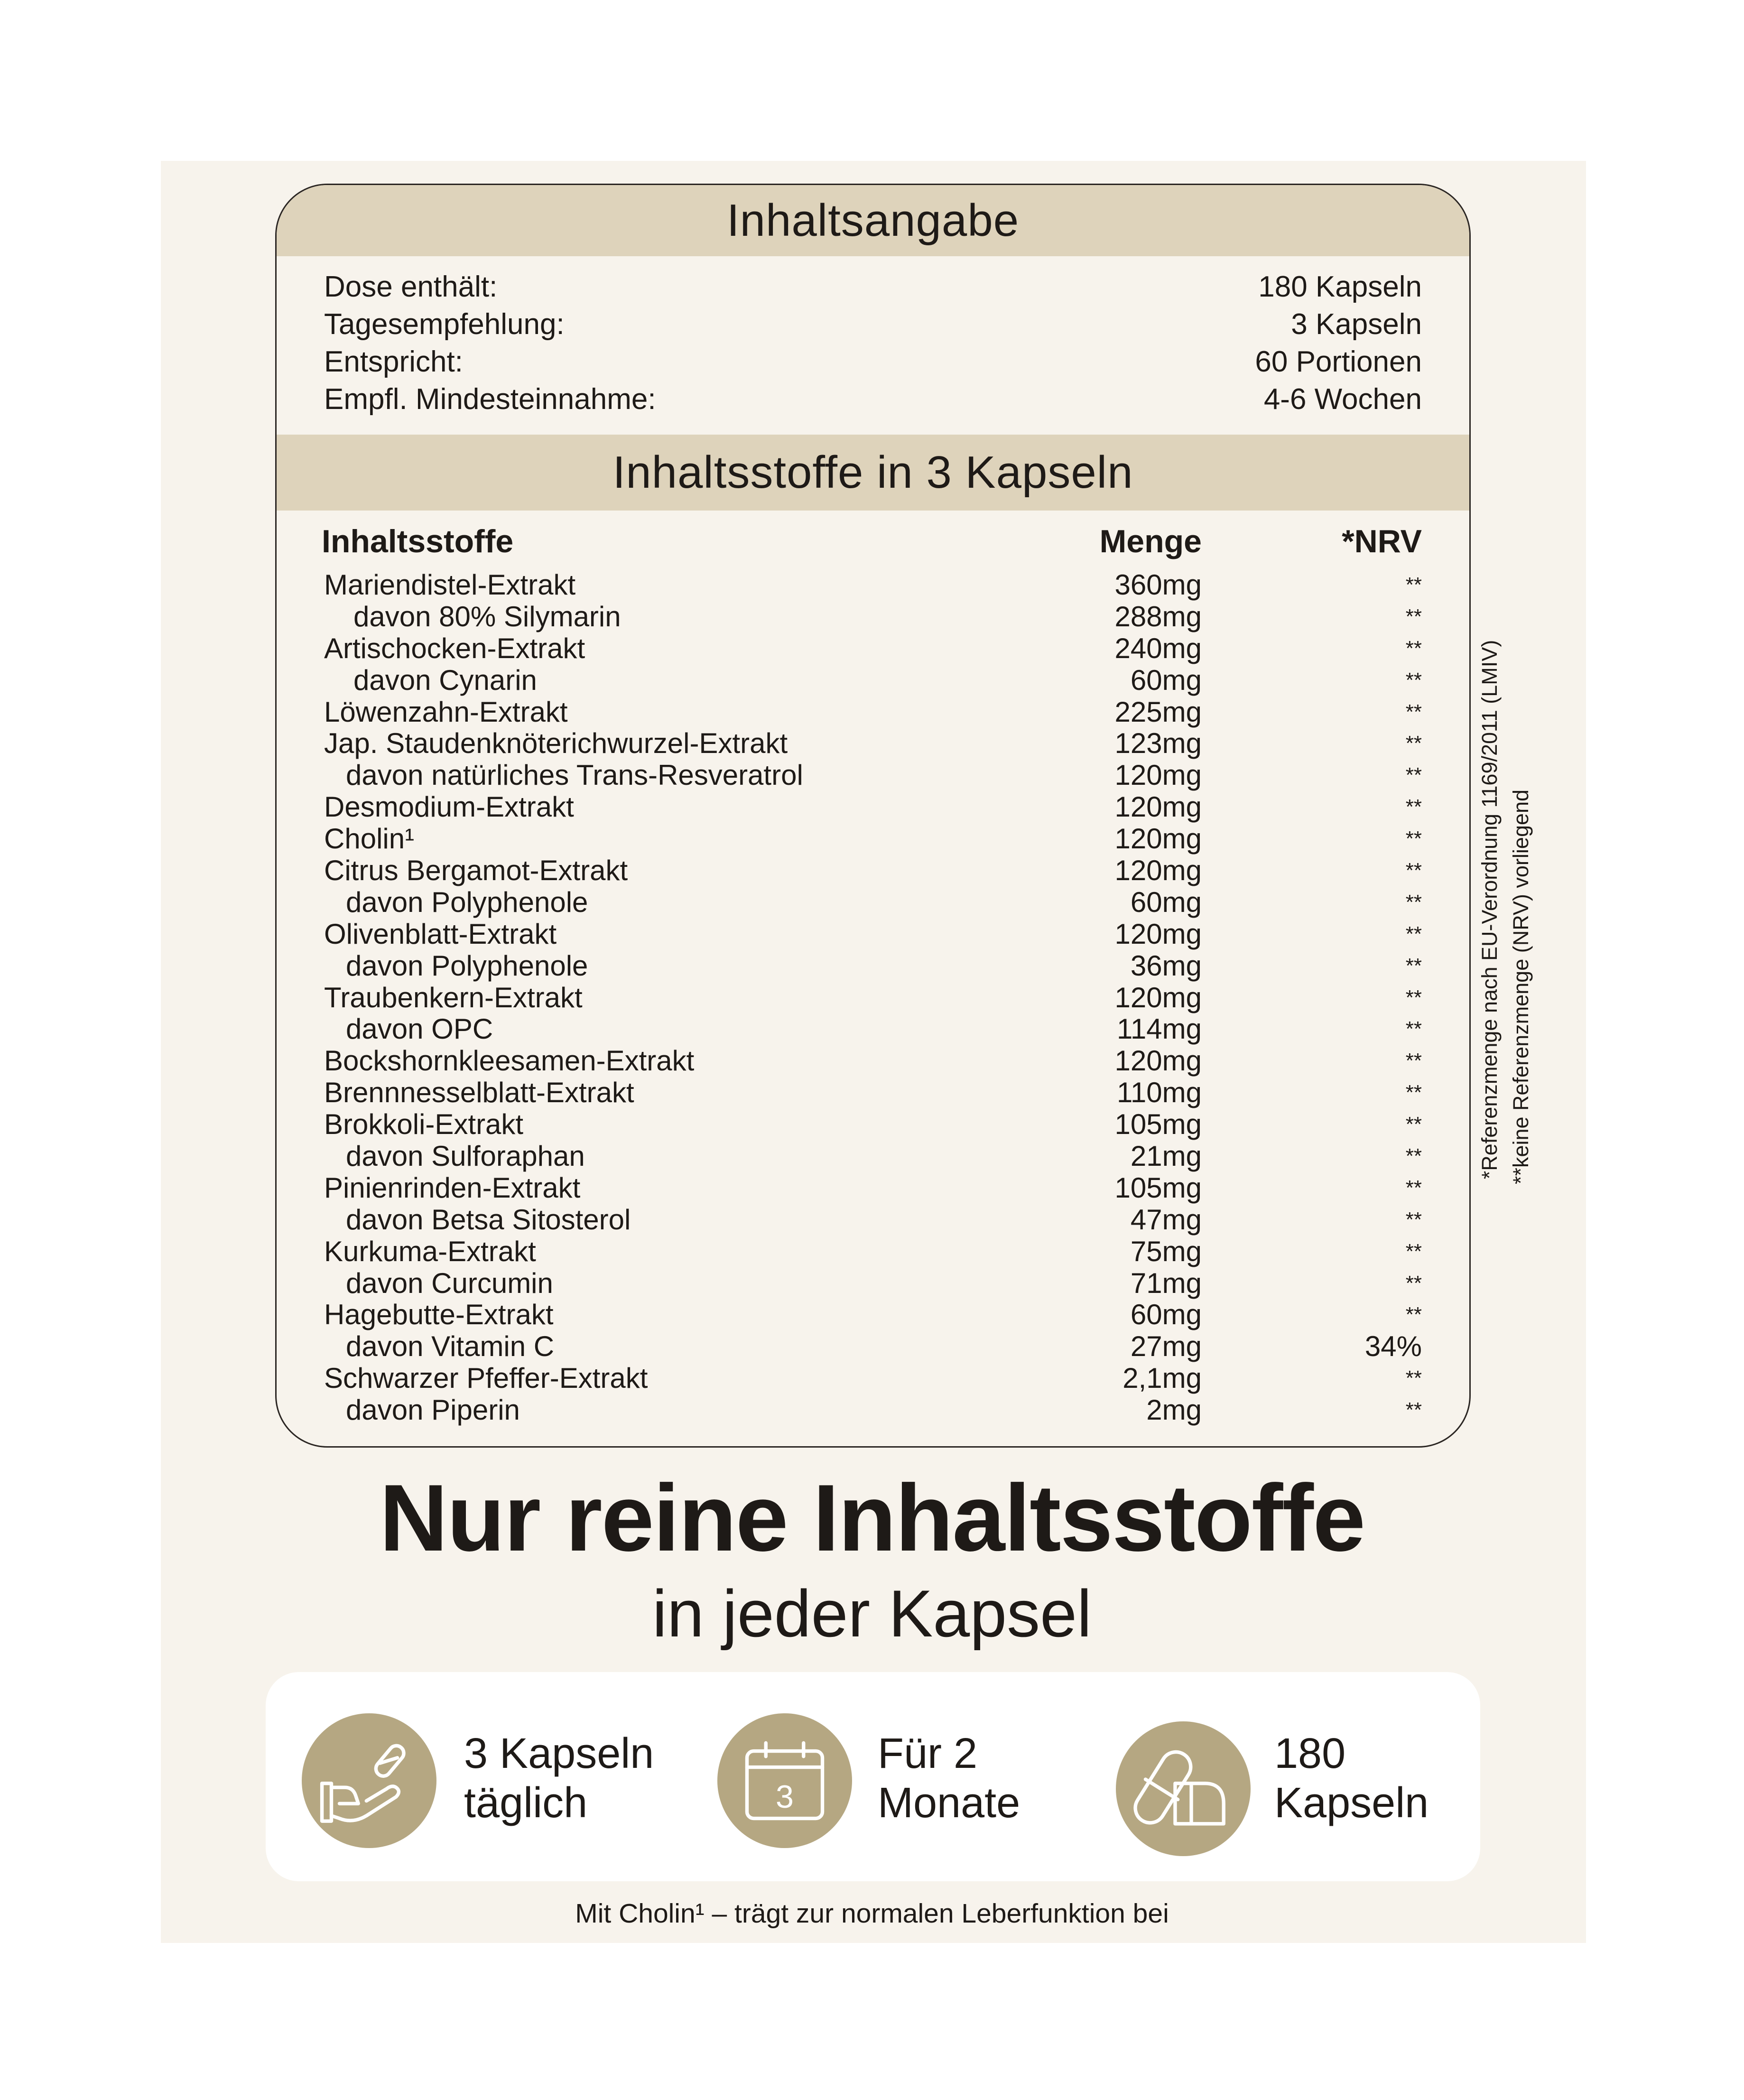  I want to click on feature-line: Kapseln, so click(1351, 1803).